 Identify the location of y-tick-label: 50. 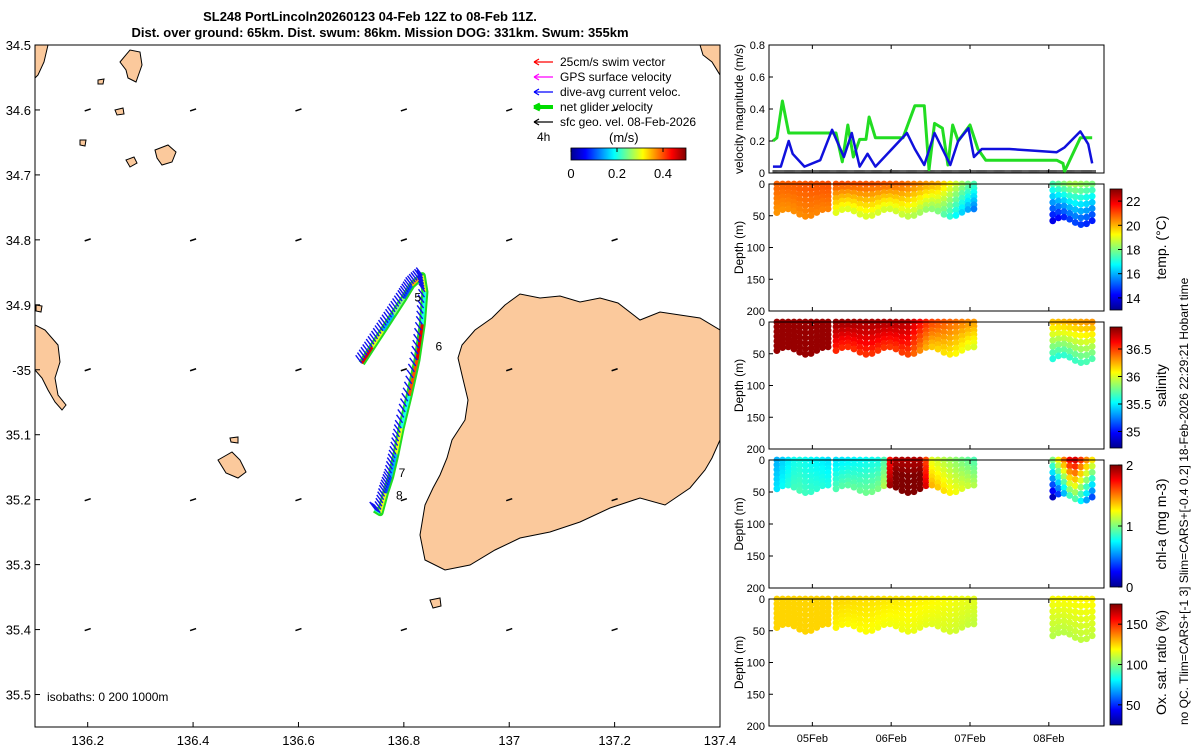
(759, 493).